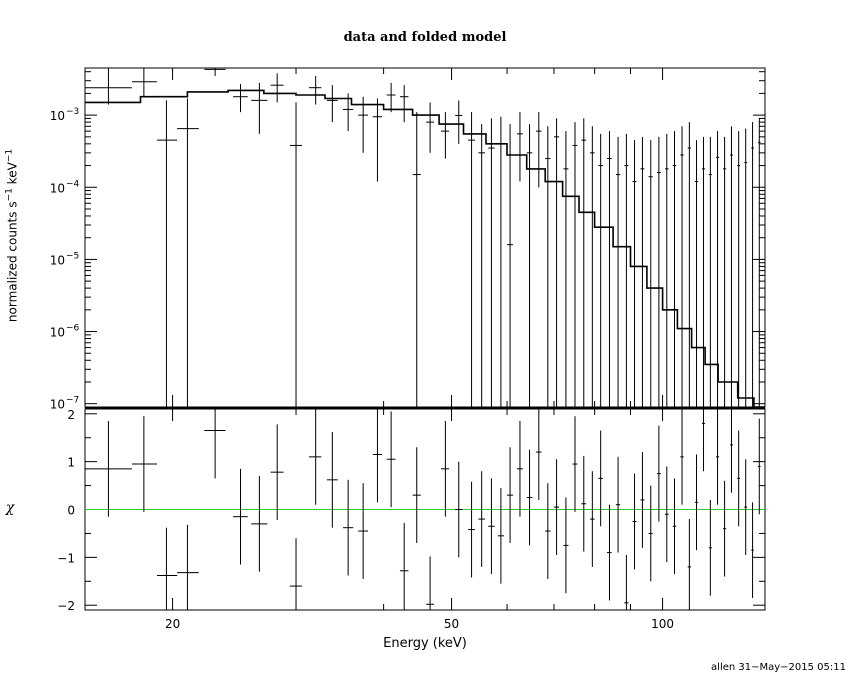  I want to click on chi-axis-label: χ, so click(10, 508).